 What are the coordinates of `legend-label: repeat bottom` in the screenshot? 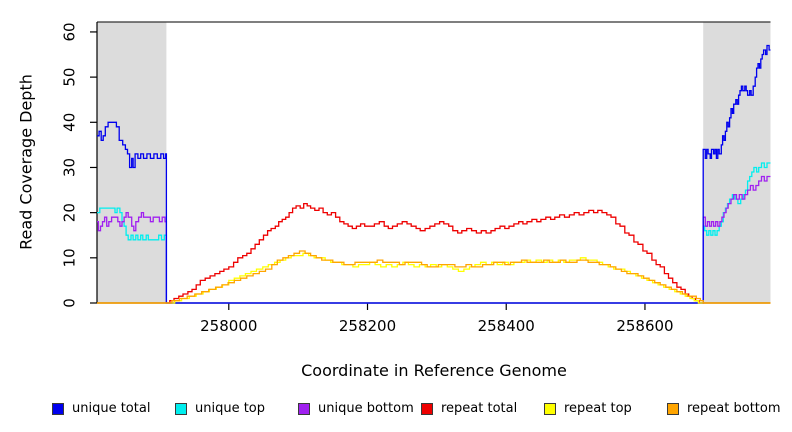 It's located at (734, 408).